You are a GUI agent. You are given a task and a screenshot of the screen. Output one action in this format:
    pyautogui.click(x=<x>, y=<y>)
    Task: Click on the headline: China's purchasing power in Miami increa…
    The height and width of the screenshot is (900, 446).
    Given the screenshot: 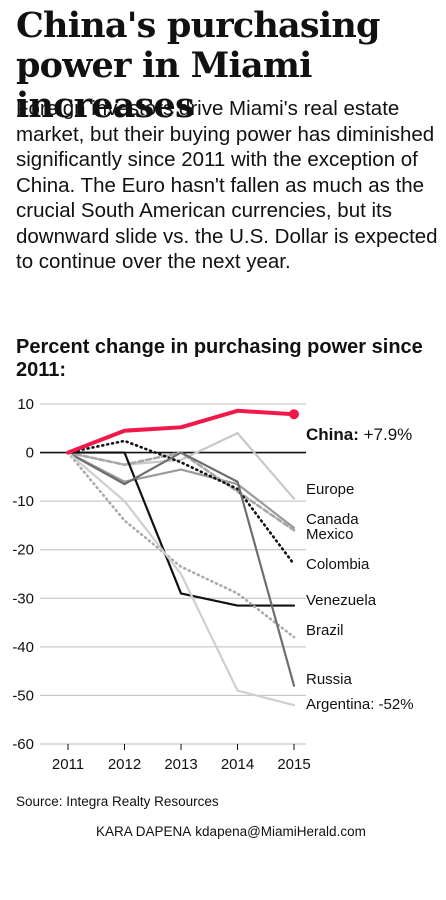 What is the action you would take?
    pyautogui.click(x=198, y=65)
    